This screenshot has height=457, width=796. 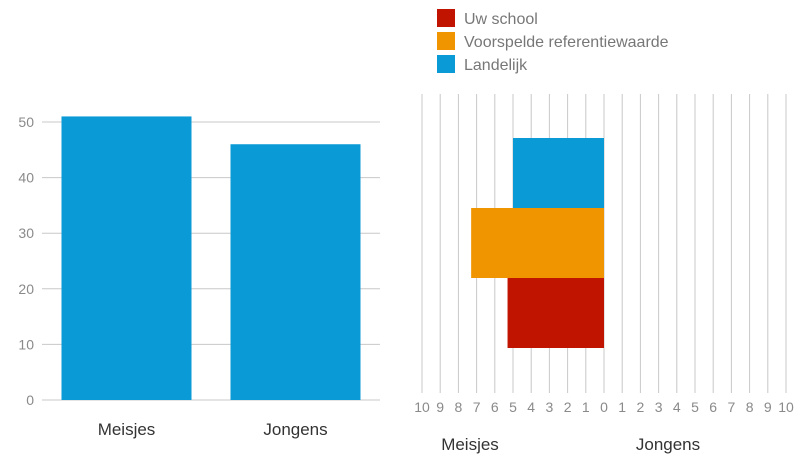 What do you see at coordinates (26, 178) in the screenshot?
I see `y-tick-label: 40` at bounding box center [26, 178].